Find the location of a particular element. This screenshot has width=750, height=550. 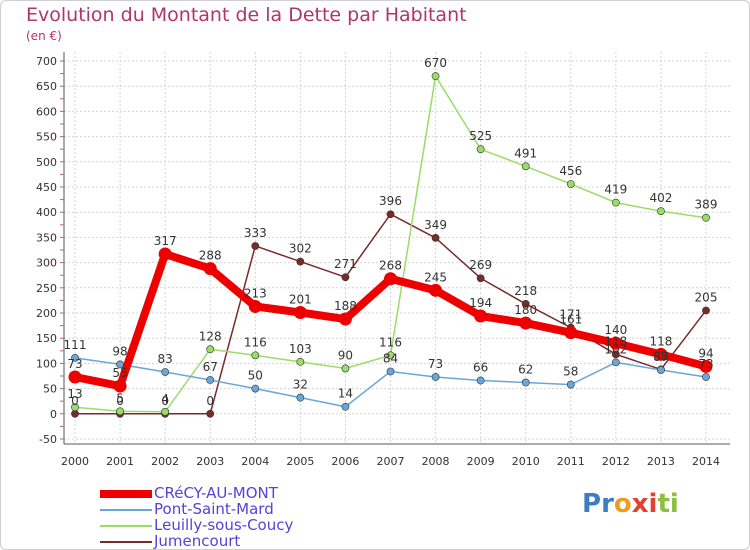

data-label: 218 is located at coordinates (525, 291).